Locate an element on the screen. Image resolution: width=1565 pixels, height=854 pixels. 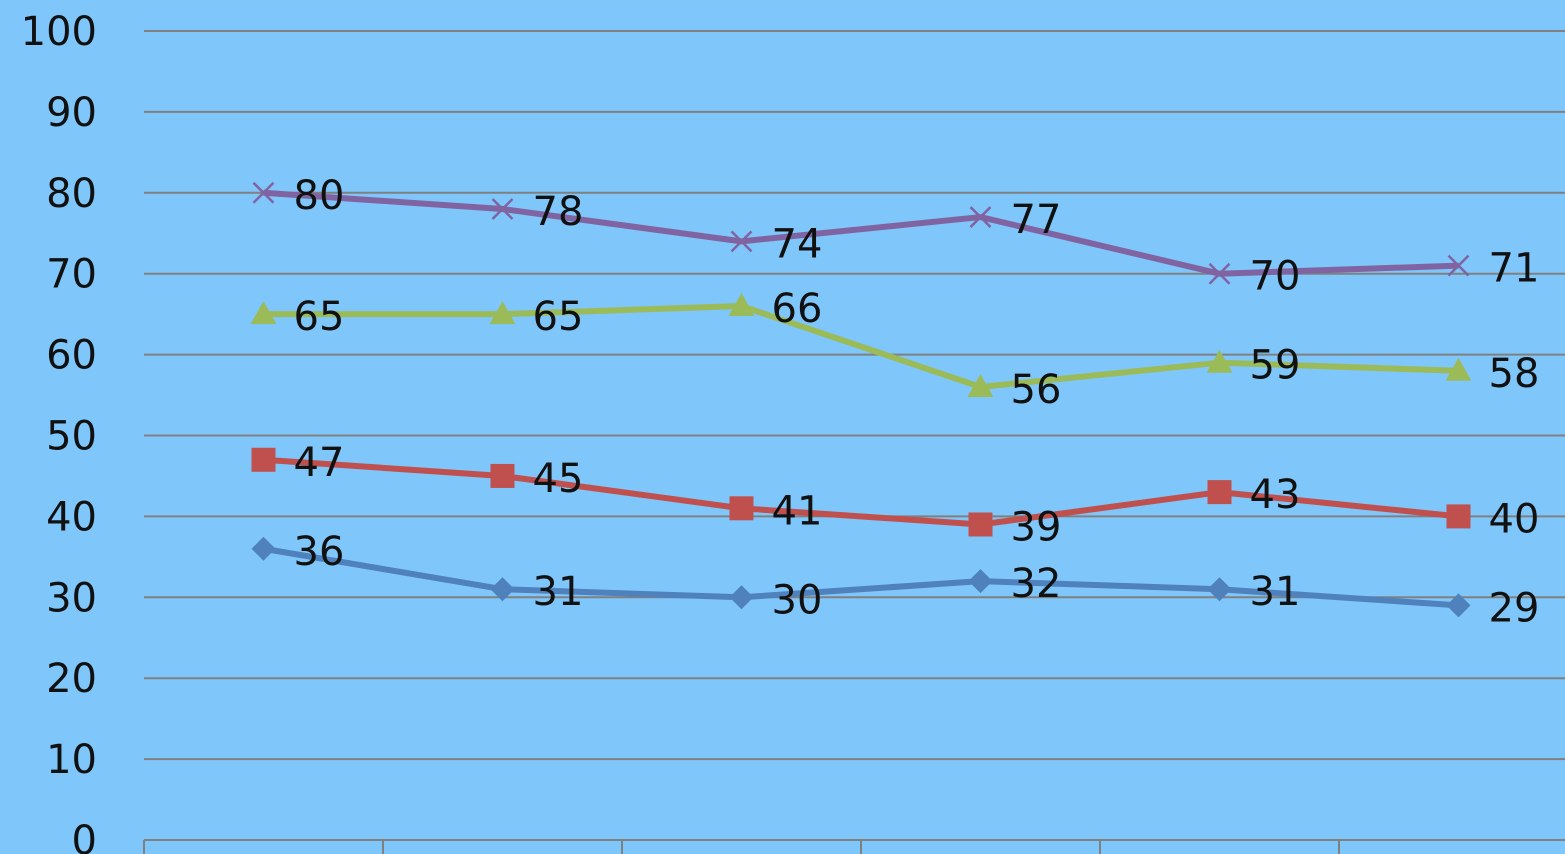
data-label: 29 is located at coordinates (1514, 608).